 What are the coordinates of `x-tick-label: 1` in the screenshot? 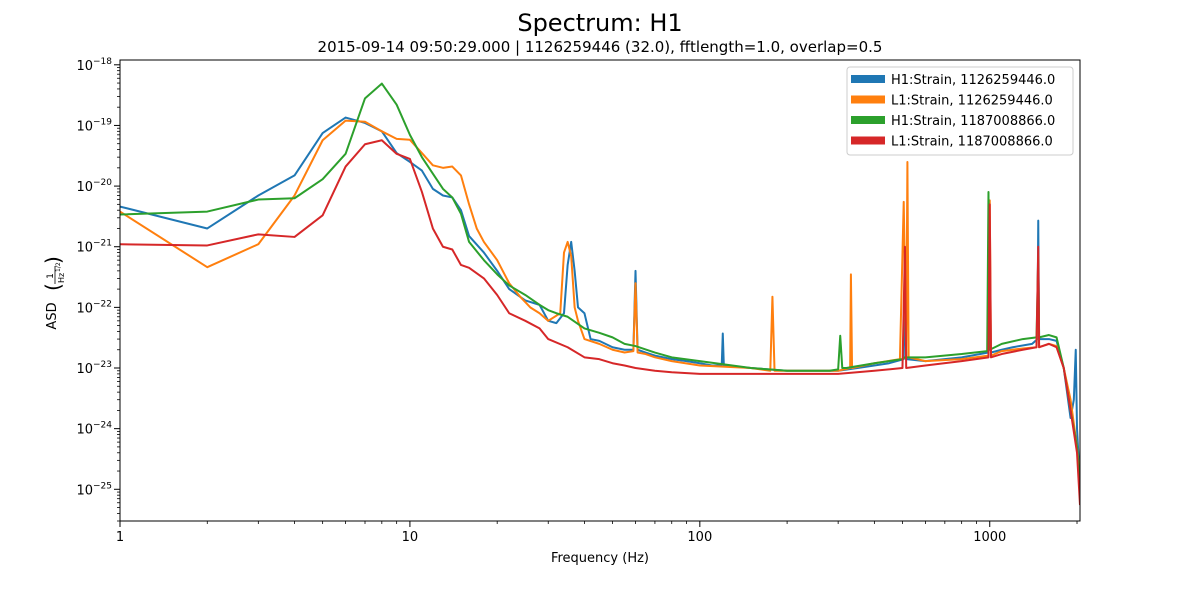 It's located at (120, 537).